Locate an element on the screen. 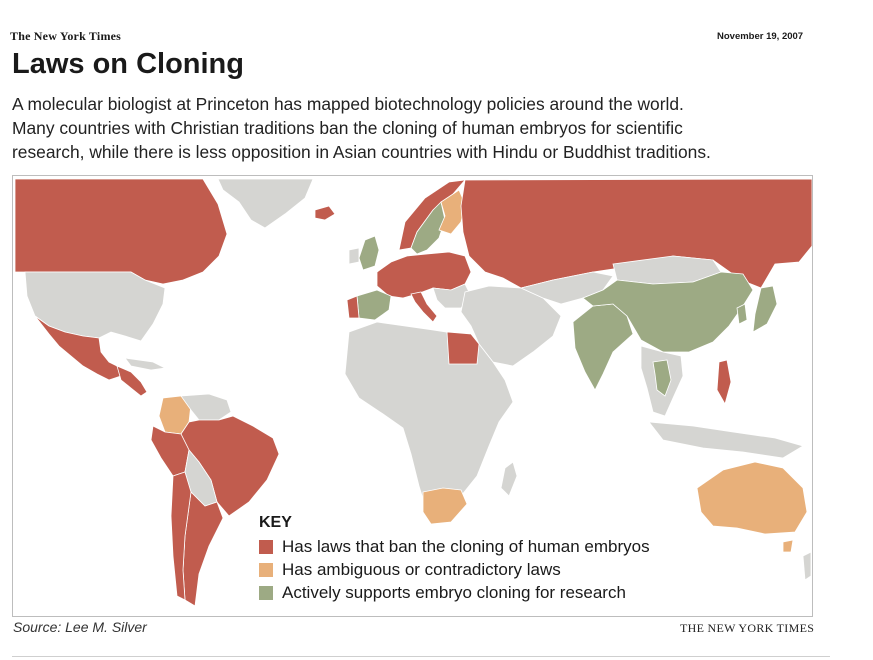 Image resolution: width=873 pixels, height=660 pixels. region-south-korea is located at coordinates (742, 314).